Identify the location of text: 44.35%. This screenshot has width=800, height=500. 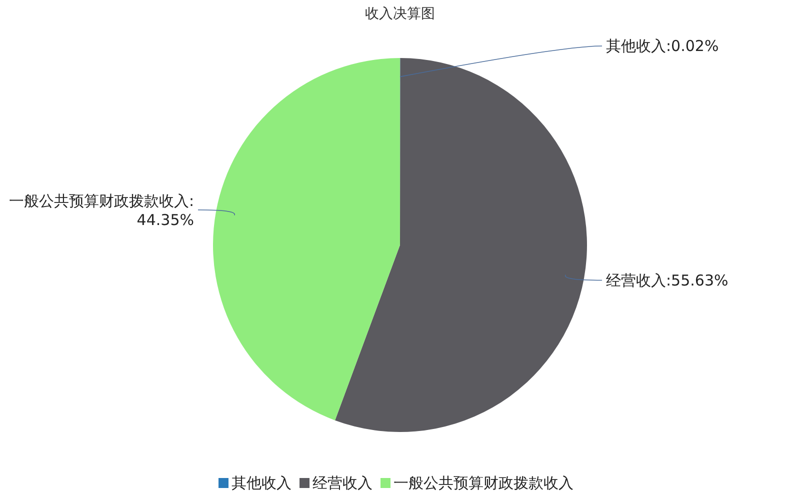
(165, 219).